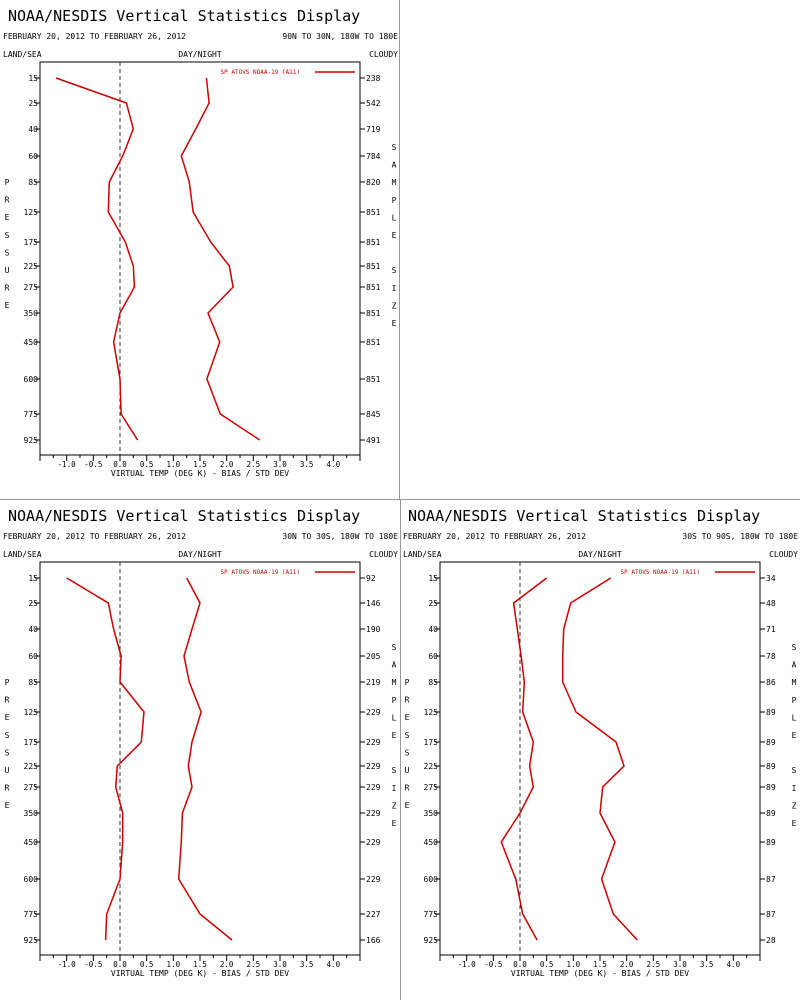  What do you see at coordinates (67, 464) in the screenshot?
I see `x-tick-label: -1.0` at bounding box center [67, 464].